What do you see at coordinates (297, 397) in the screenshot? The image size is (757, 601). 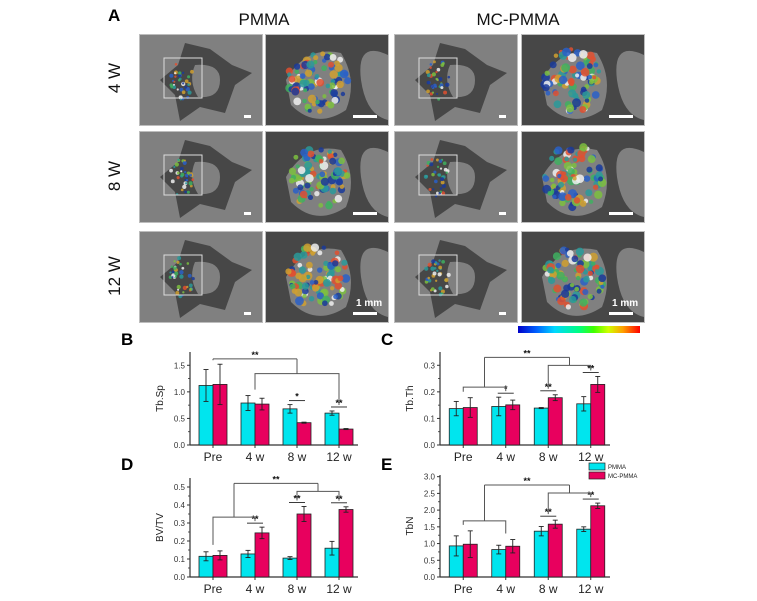 I see `b-sig-label: *` at bounding box center [297, 397].